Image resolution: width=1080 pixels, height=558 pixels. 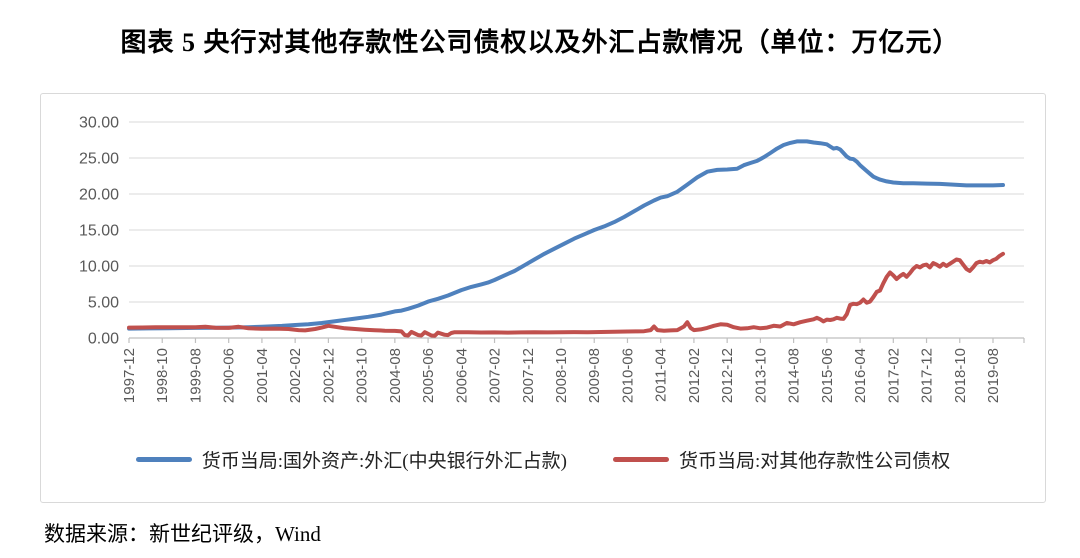 I want to click on x-axis-tick-label: 2006-04, so click(x=461, y=375).